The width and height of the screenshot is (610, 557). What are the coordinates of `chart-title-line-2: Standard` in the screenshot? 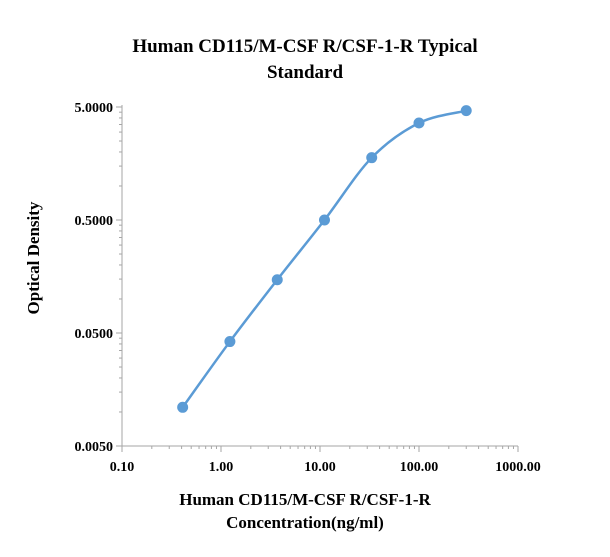 It's located at (305, 72).